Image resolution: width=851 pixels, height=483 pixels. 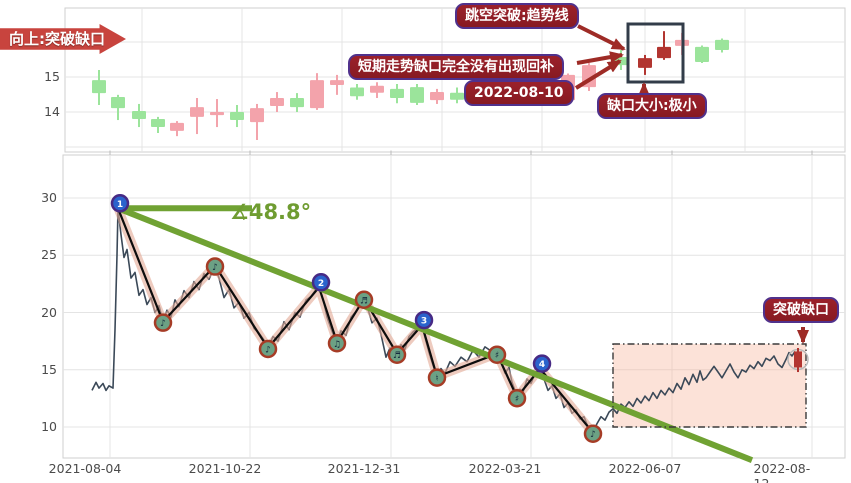 I want to click on note-marker: ♮, so click(x=437, y=377).